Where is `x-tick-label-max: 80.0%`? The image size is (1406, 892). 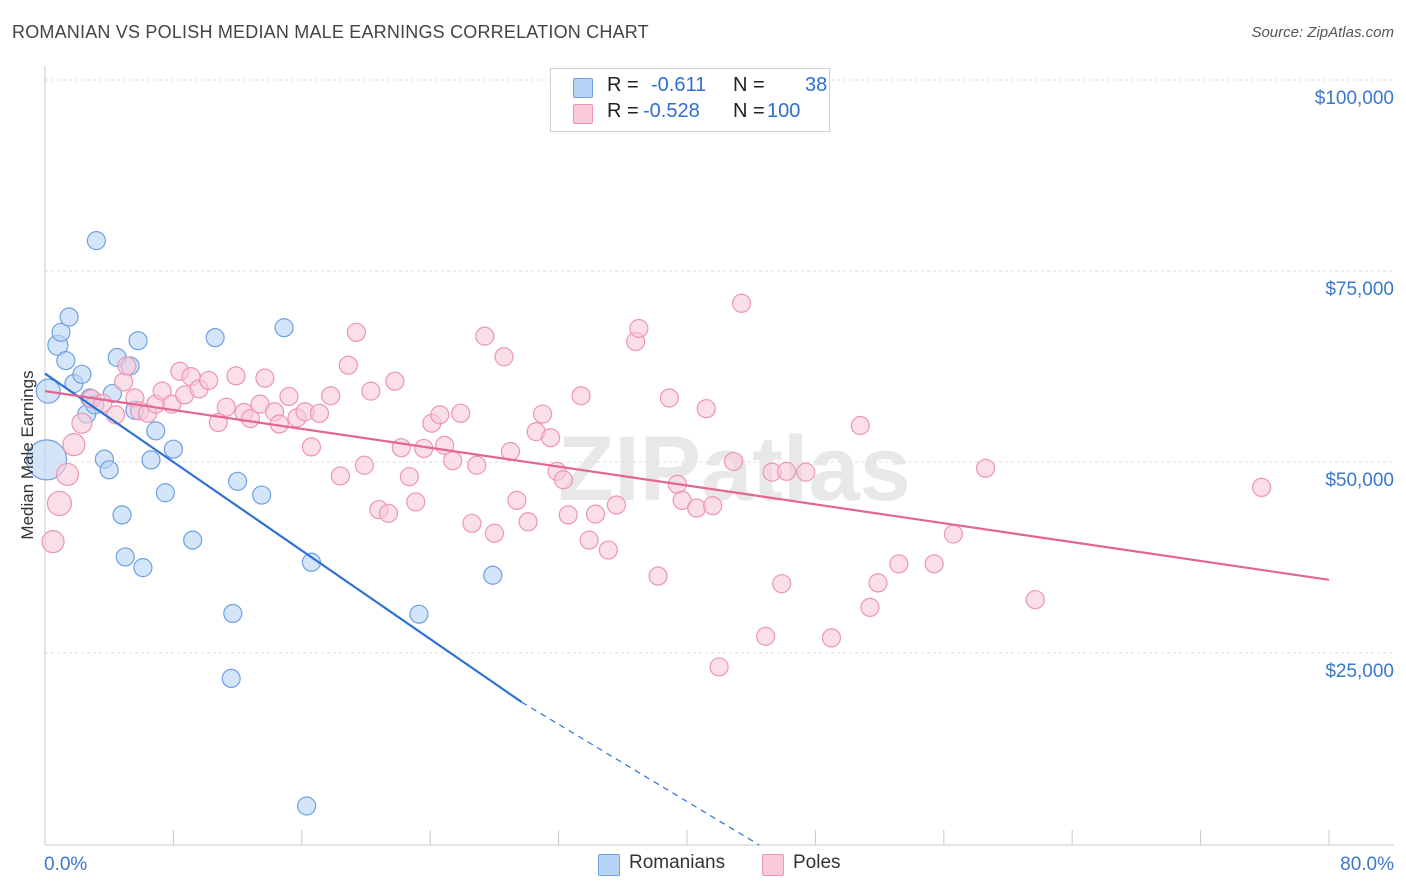
x-tick-label-max: 80.0% is located at coordinates (1367, 864).